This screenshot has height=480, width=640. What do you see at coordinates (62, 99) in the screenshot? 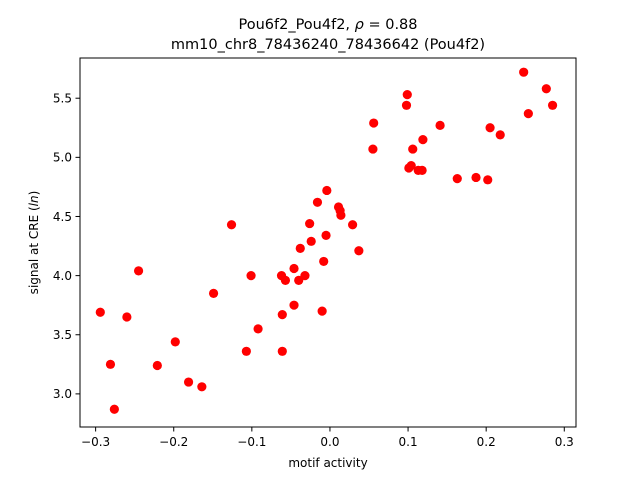
I see `y-tick-label: 5.5` at bounding box center [62, 99].